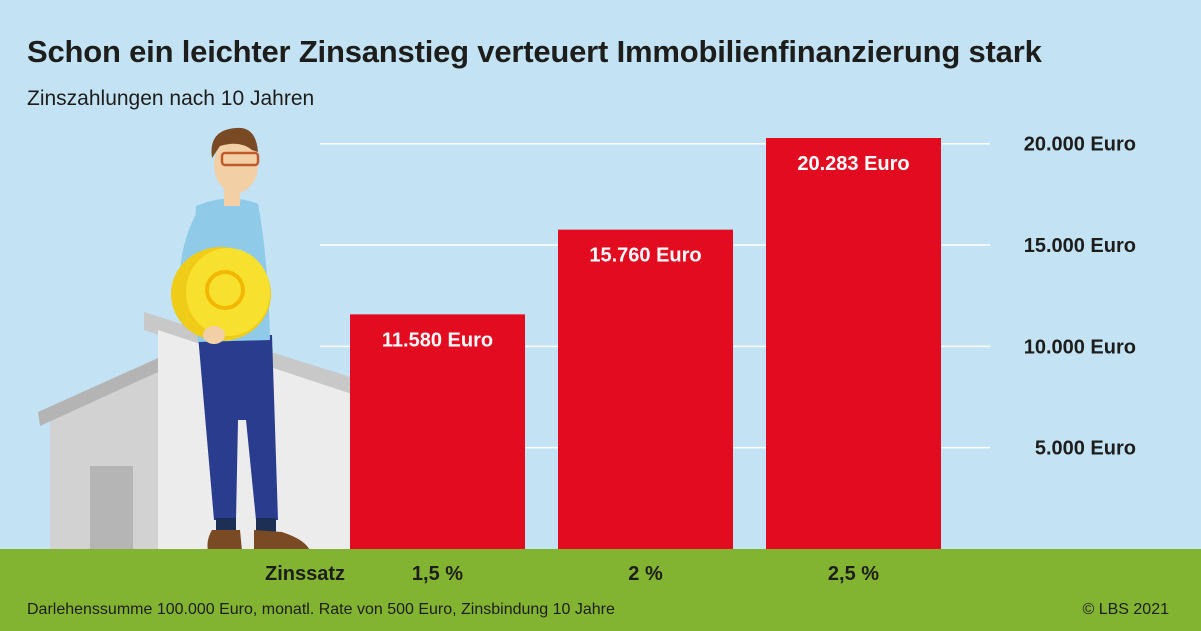 This screenshot has height=631, width=1201. I want to click on y-tick-label: 5.000 Euro, so click(1085, 449).